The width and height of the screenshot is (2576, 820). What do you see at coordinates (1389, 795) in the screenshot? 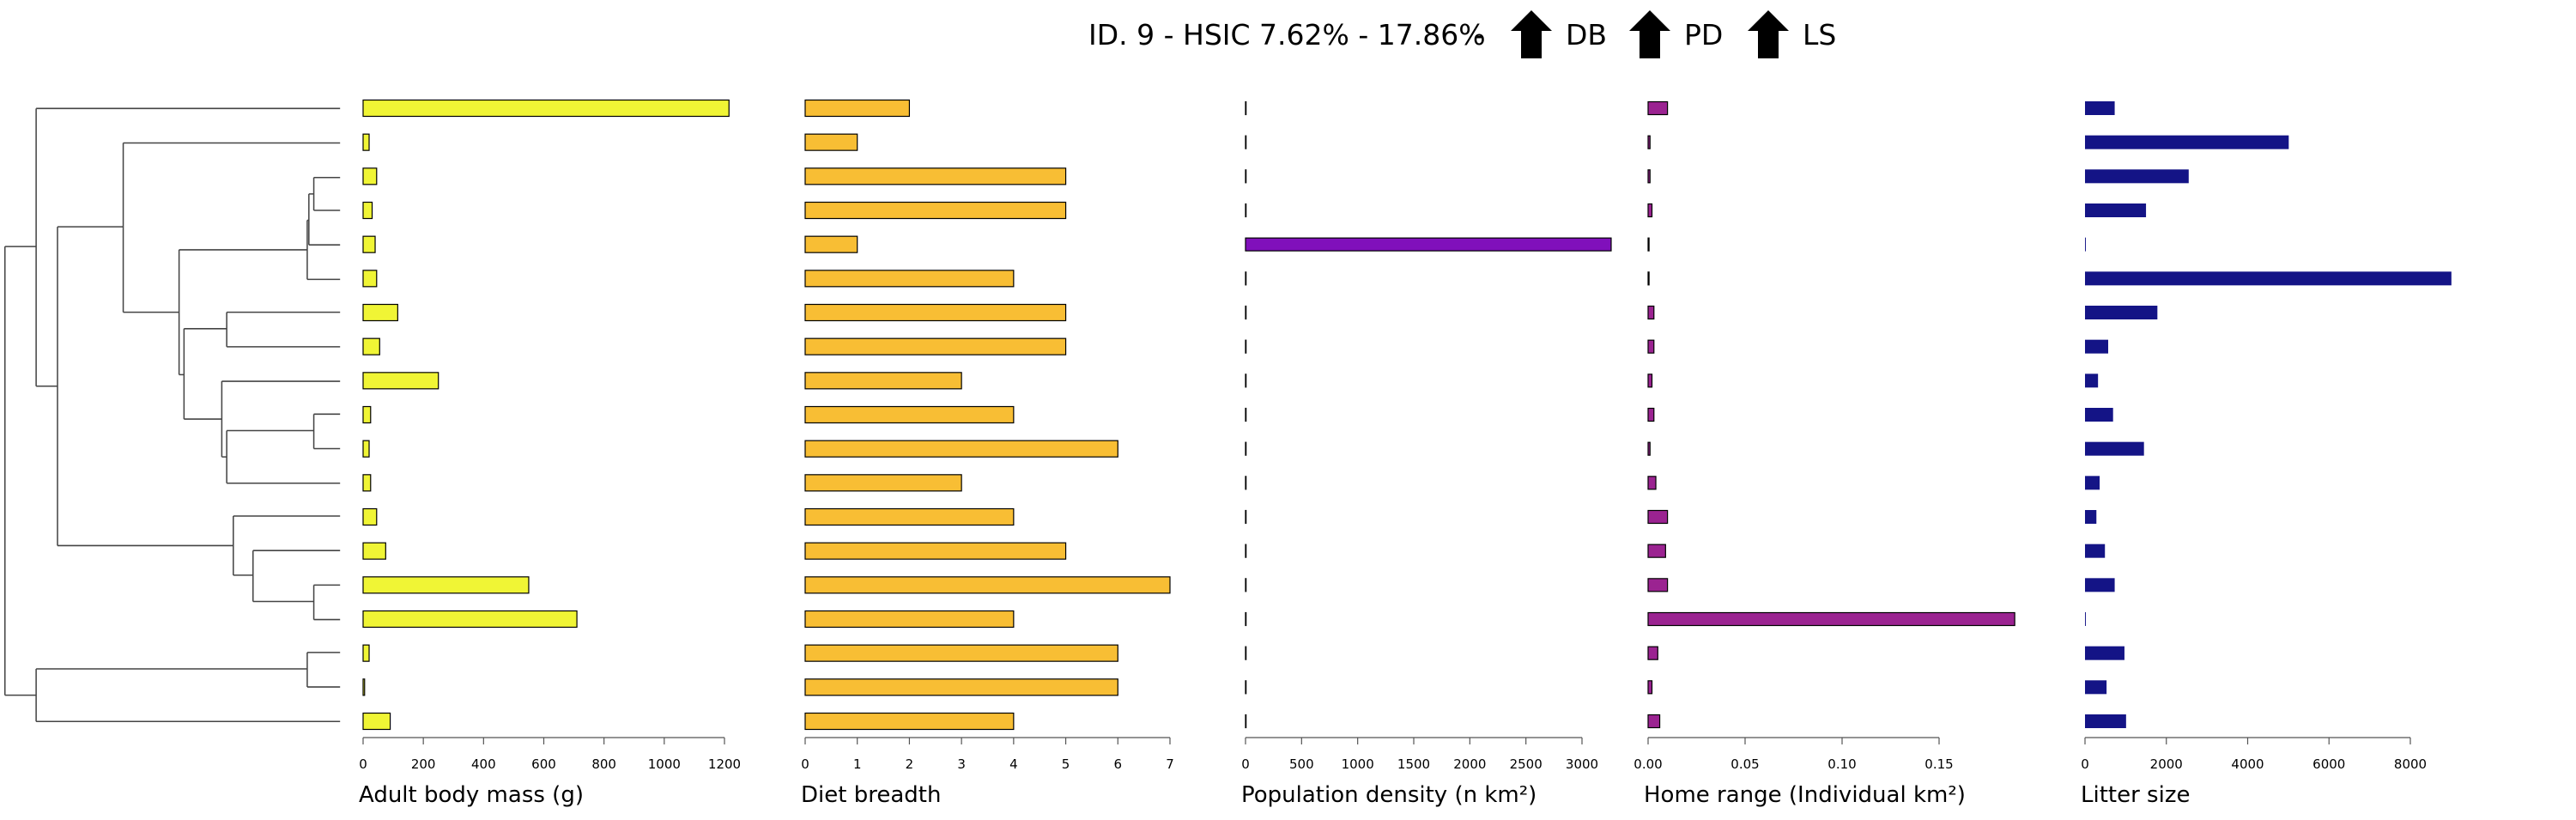
I see `x-axis-title: Population density (n km²)` at bounding box center [1389, 795].